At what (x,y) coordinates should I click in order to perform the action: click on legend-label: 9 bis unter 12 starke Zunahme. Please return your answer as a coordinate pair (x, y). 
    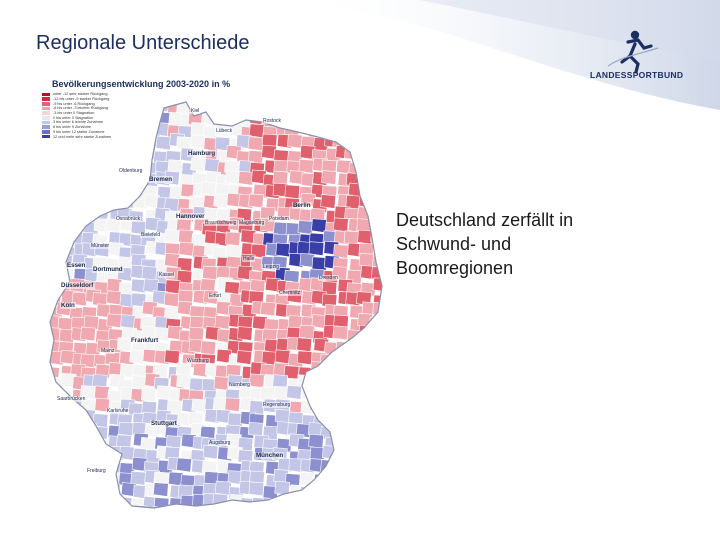
    Looking at the image, I should click on (79, 131).